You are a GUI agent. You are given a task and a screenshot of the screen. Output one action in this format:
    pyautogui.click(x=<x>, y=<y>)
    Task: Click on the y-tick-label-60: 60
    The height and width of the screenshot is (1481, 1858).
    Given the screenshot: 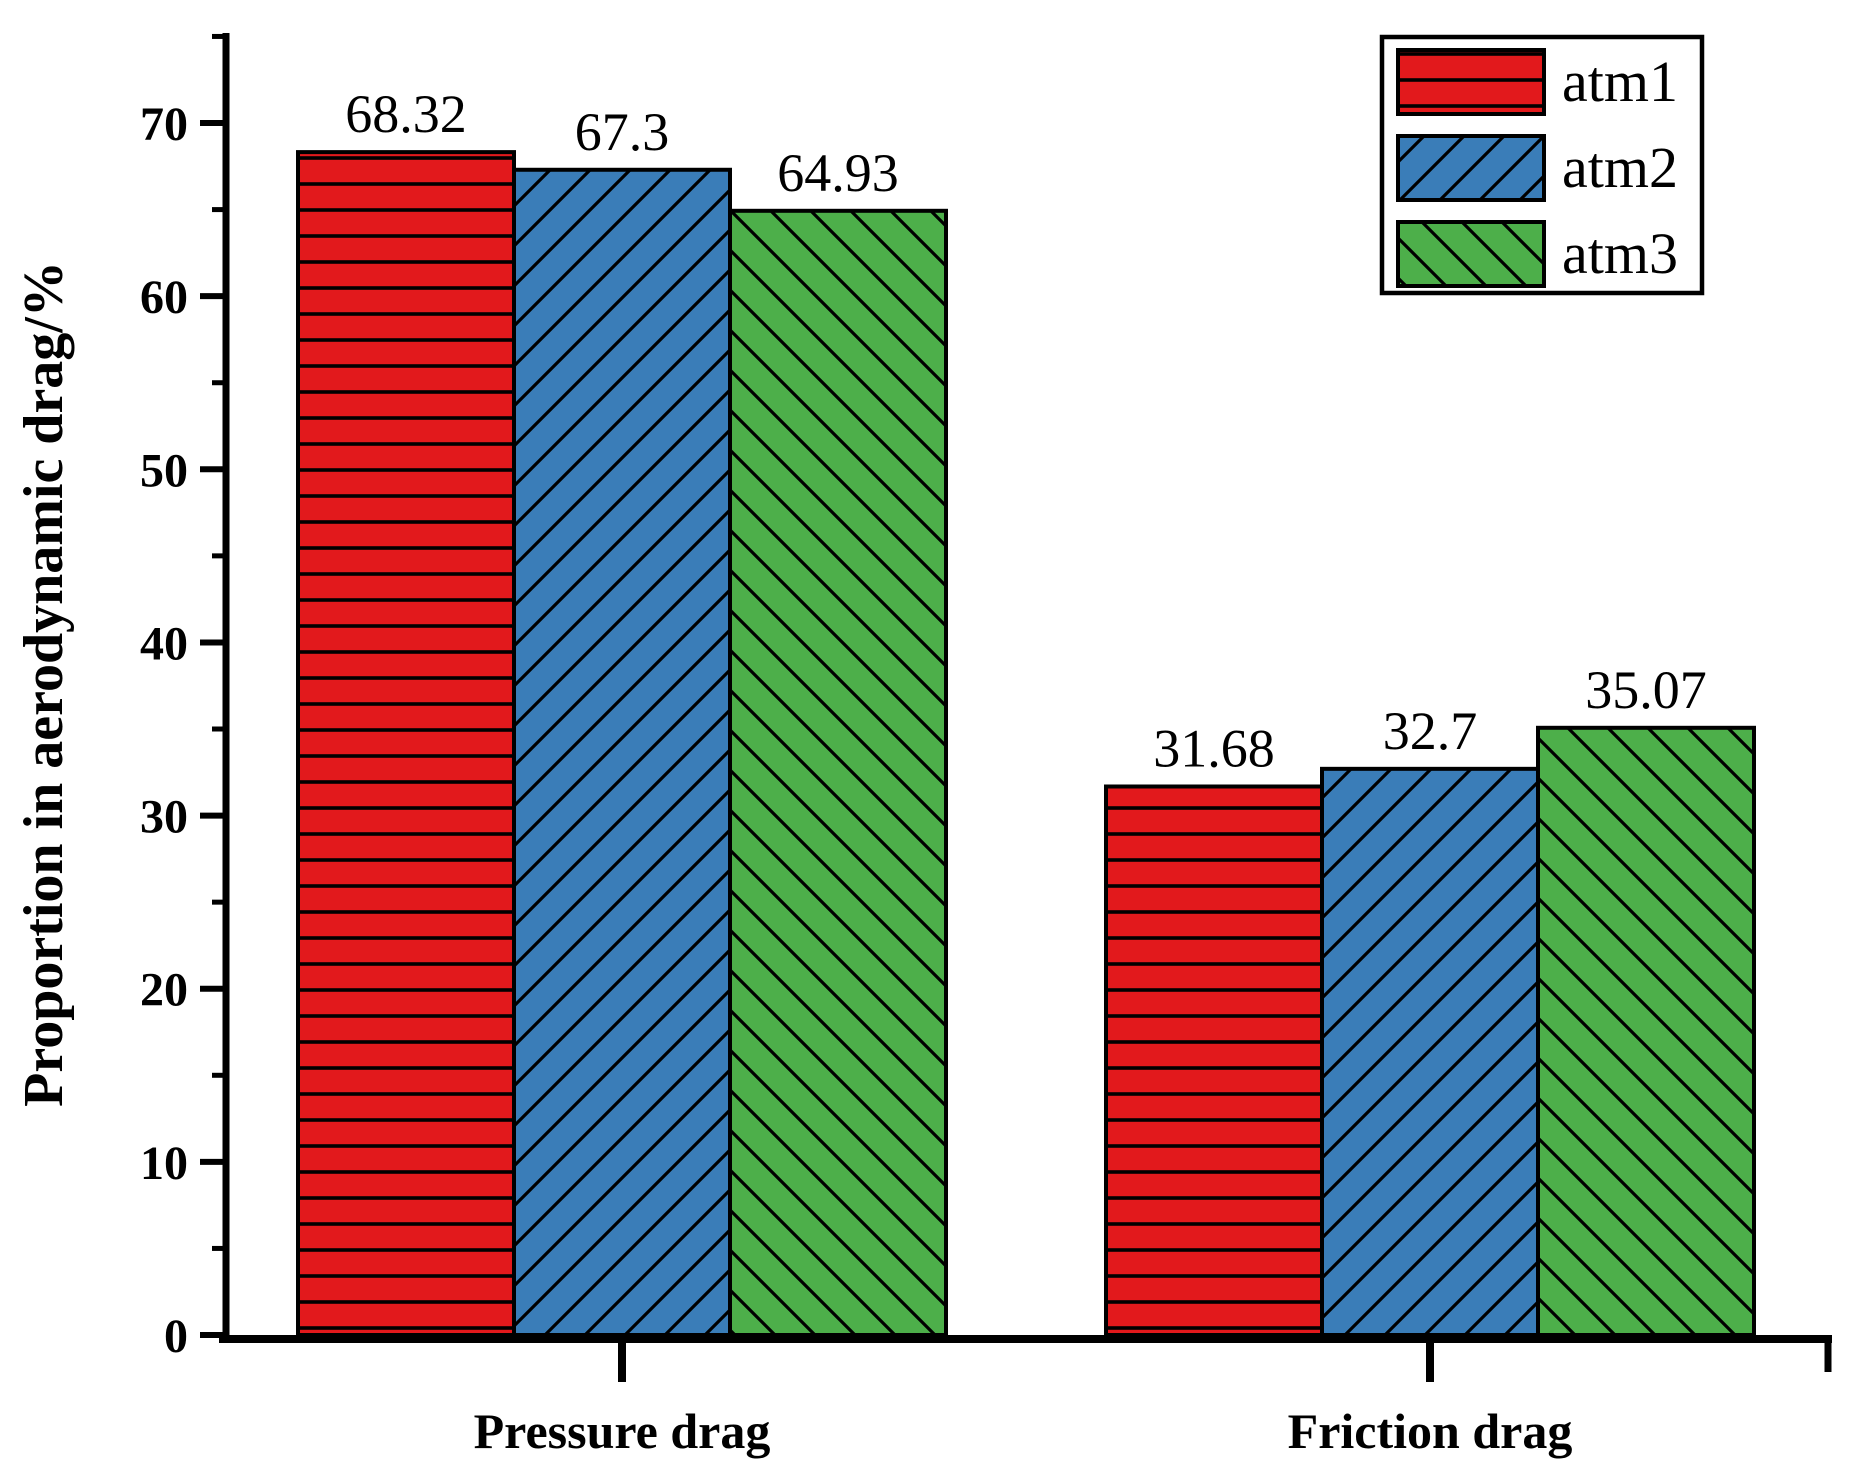 What is the action you would take?
    pyautogui.click(x=164, y=297)
    